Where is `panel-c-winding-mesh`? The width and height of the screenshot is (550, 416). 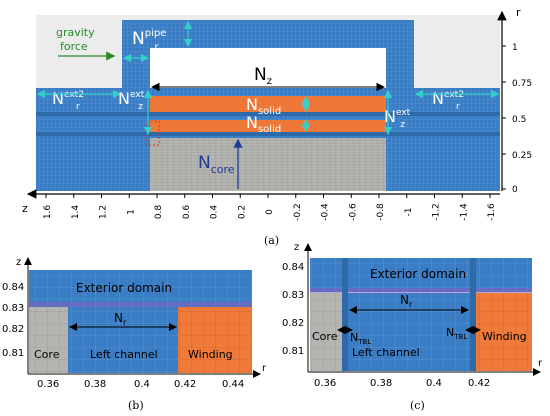
panel-c-winding-mesh is located at coordinates (504, 332).